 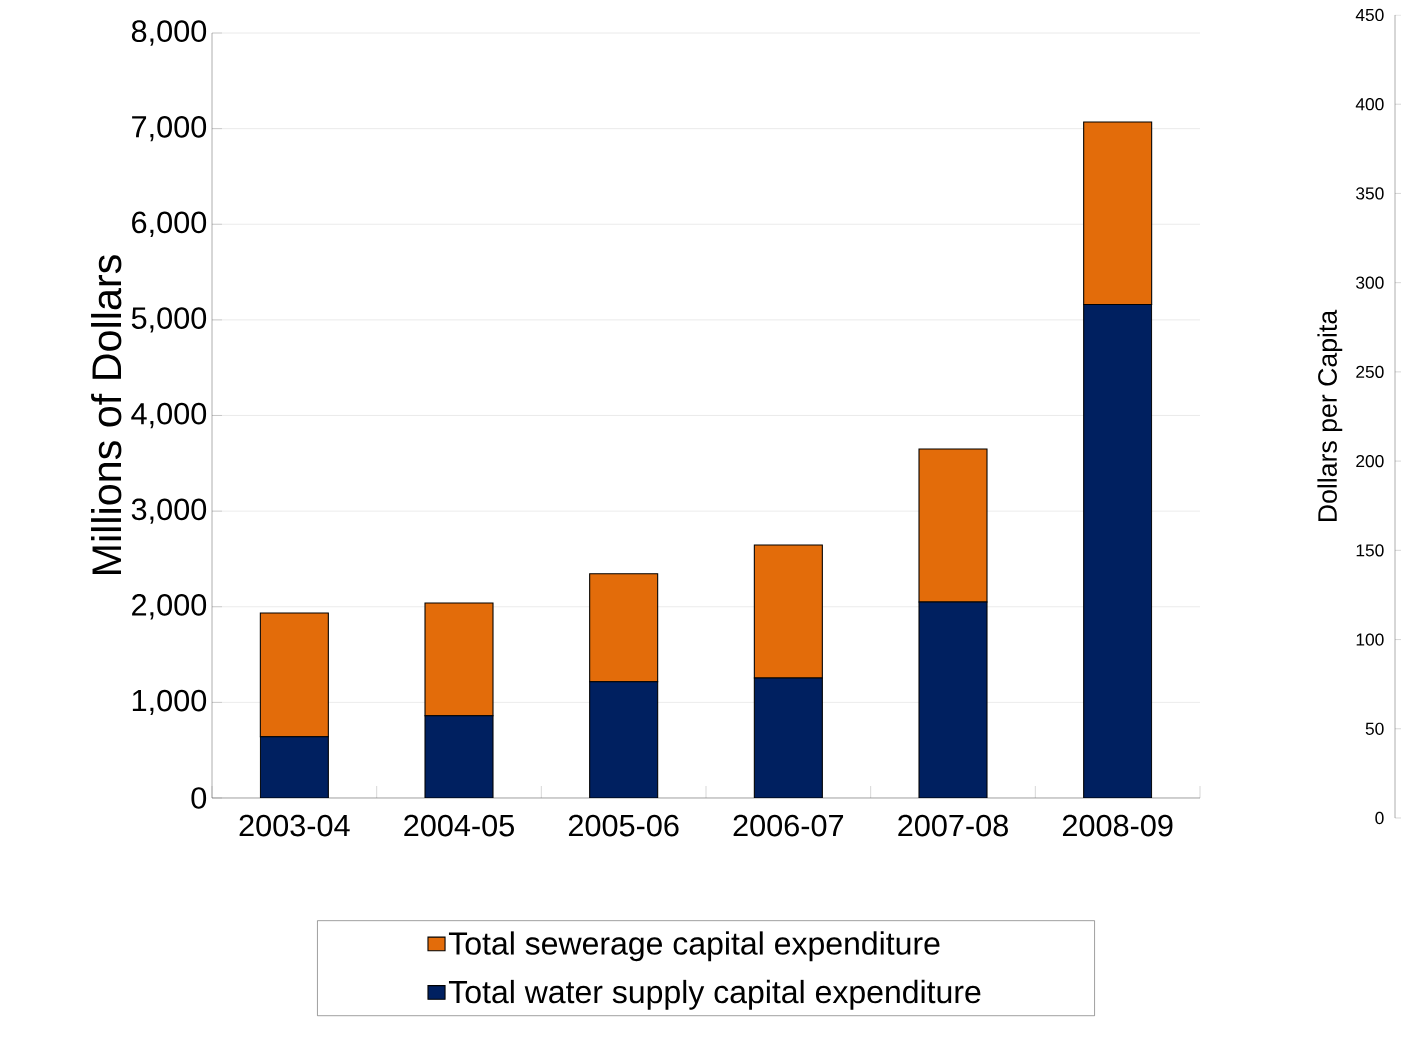 I want to click on legend-label: Total sewerage capital expenditure, so click(x=694, y=946).